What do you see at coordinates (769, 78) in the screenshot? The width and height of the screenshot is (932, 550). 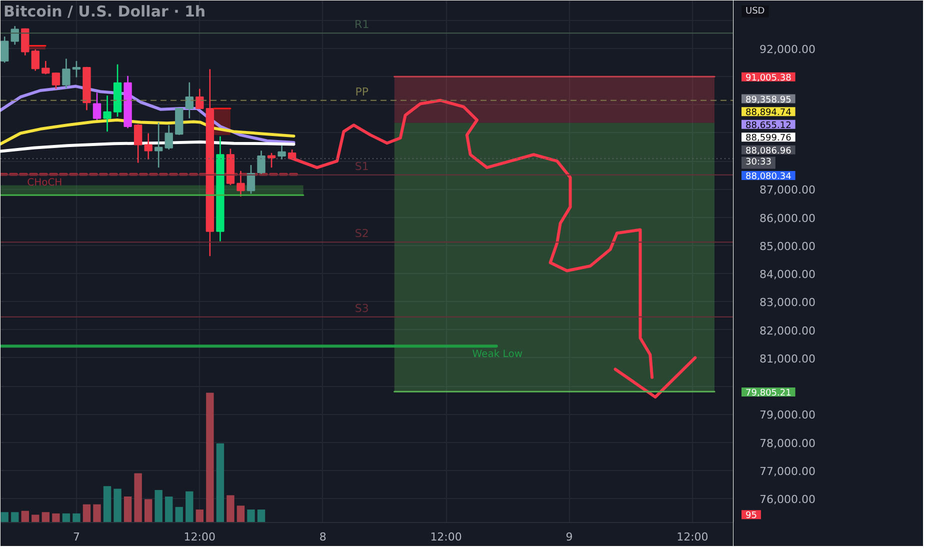 I see `text: 91,005.38` at bounding box center [769, 78].